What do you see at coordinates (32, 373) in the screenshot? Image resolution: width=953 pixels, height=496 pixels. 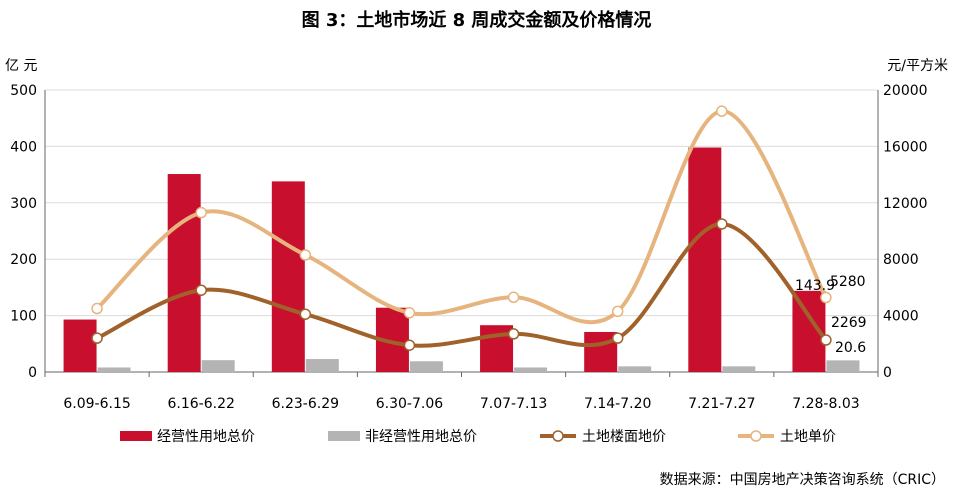 I see `left-tick-label: 0` at bounding box center [32, 373].